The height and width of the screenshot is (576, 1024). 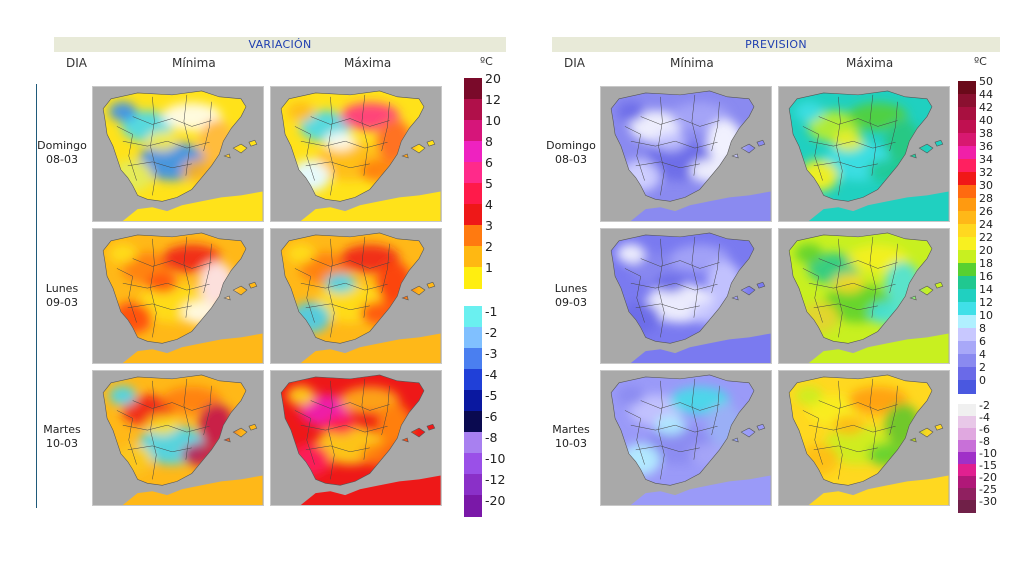 I want to click on map-variacion-minima-day1, so click(x=178, y=154).